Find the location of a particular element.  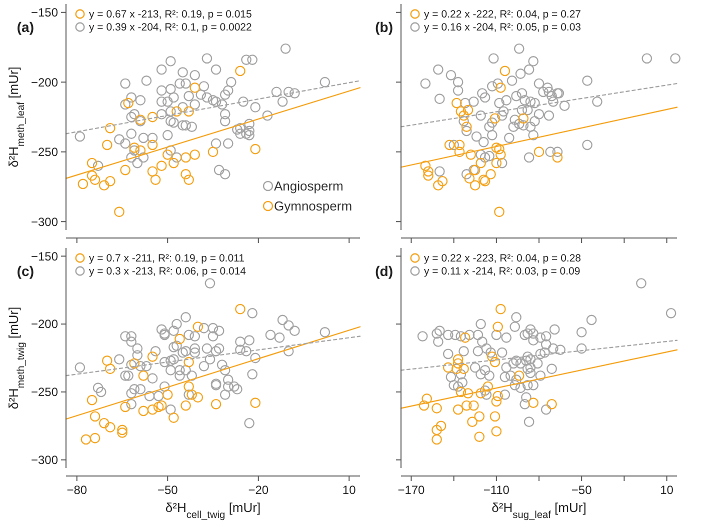

legend-label: y = 0.22 x -223, R²: 0.04, p = 0.28 is located at coordinates (503, 258).